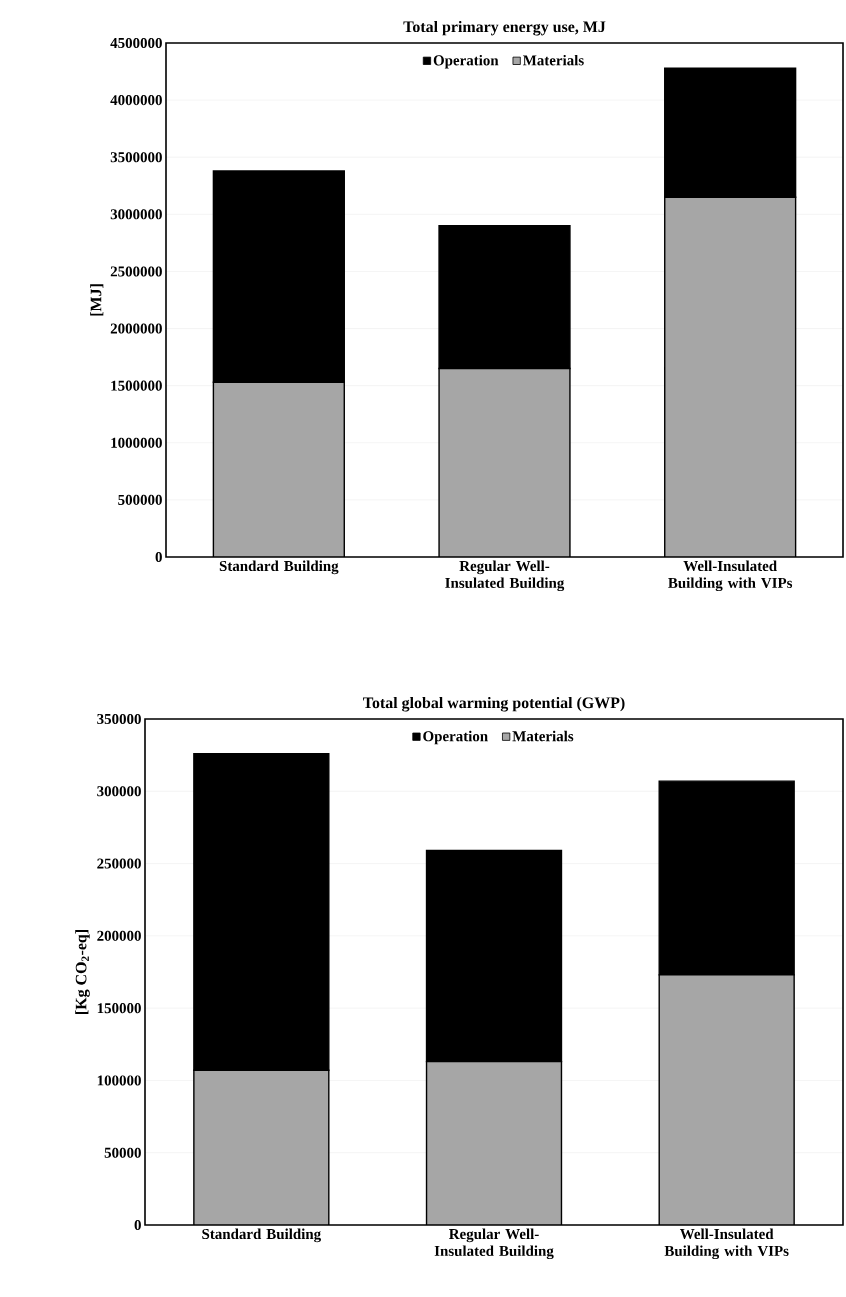  What do you see at coordinates (504, 28) in the screenshot?
I see `chart-title: Total primary energy use, MJ` at bounding box center [504, 28].